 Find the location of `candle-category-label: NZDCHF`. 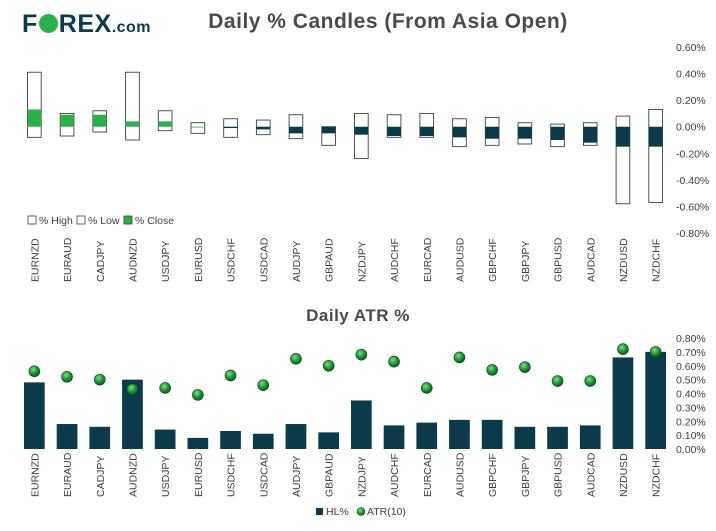

candle-category-label: NZDCHF is located at coordinates (657, 260).